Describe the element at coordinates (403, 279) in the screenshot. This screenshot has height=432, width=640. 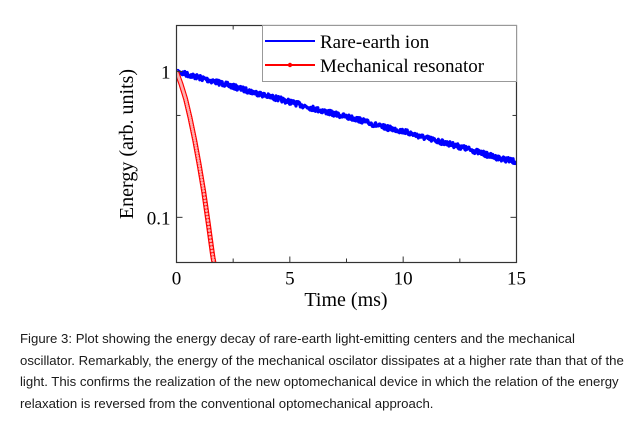
I see `x-tick-label: 10` at that location.